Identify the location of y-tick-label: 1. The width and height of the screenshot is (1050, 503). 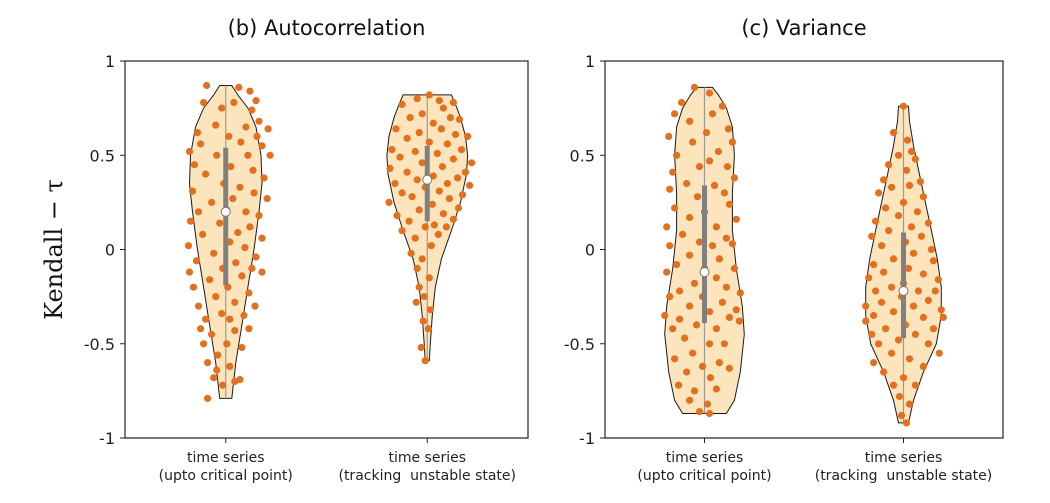
(590, 61).